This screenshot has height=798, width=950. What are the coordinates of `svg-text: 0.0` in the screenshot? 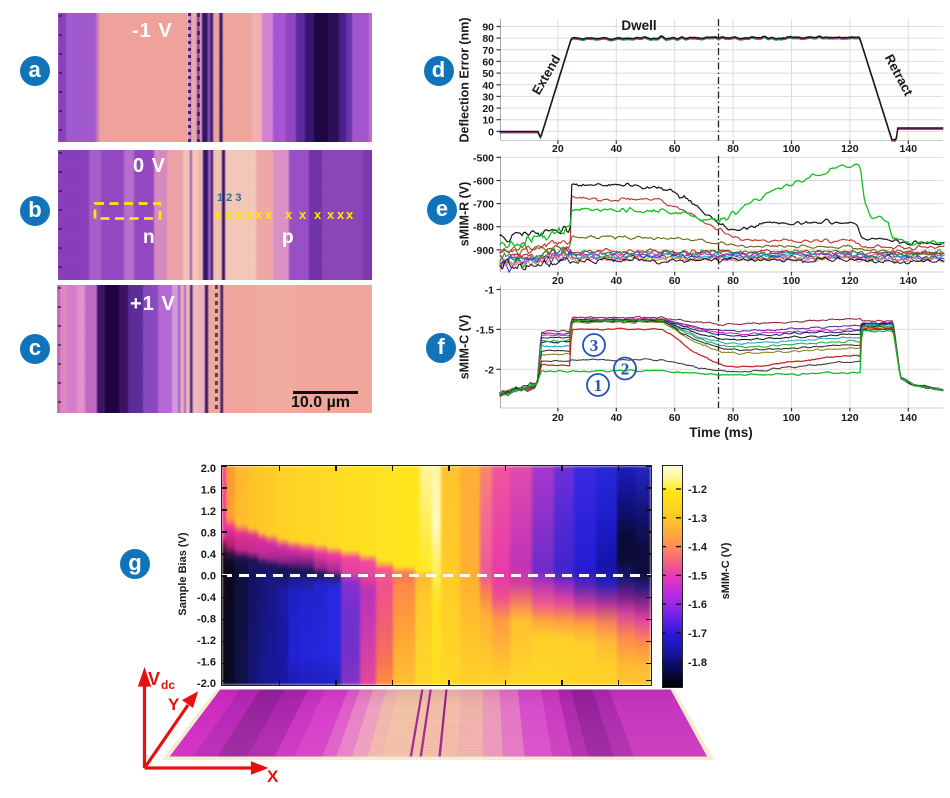 It's located at (208, 577).